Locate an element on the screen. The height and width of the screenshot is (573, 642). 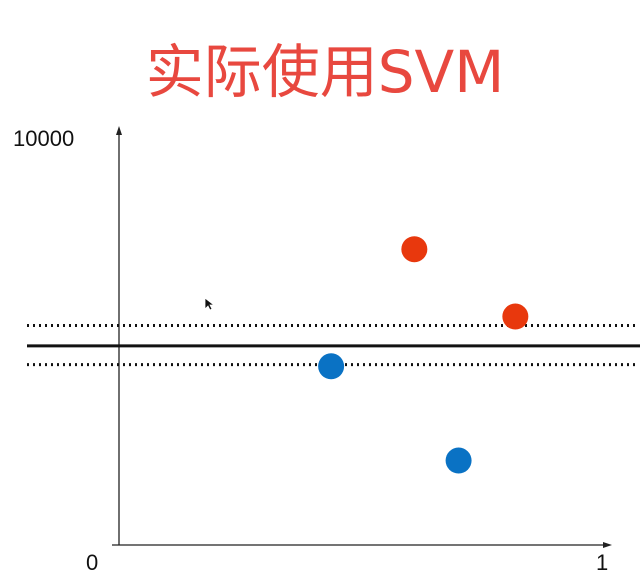
y-tick-label-max: 10000 is located at coordinates (43, 138).